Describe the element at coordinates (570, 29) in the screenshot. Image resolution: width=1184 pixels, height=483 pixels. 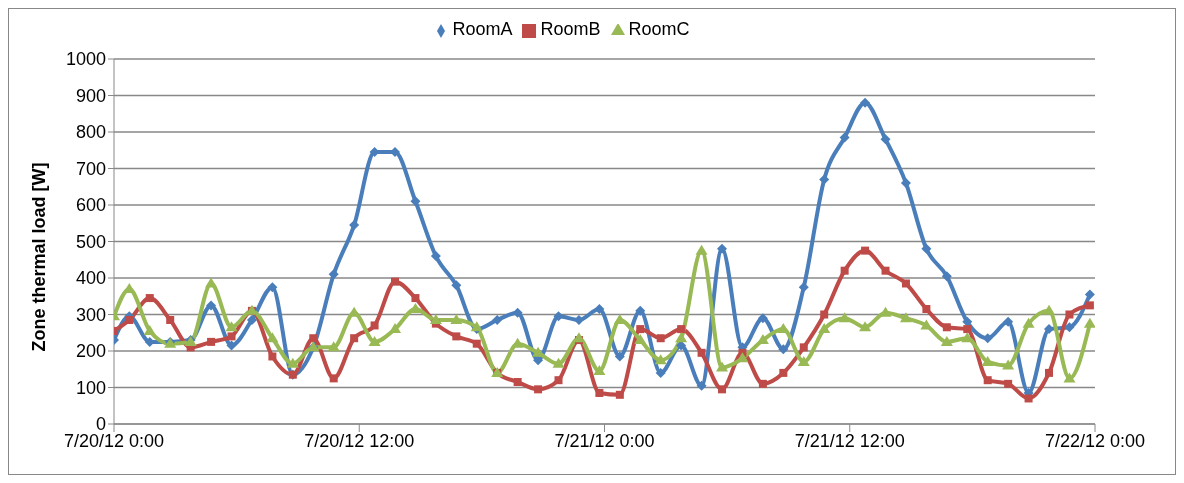
I see `legend-label: RoomB` at that location.